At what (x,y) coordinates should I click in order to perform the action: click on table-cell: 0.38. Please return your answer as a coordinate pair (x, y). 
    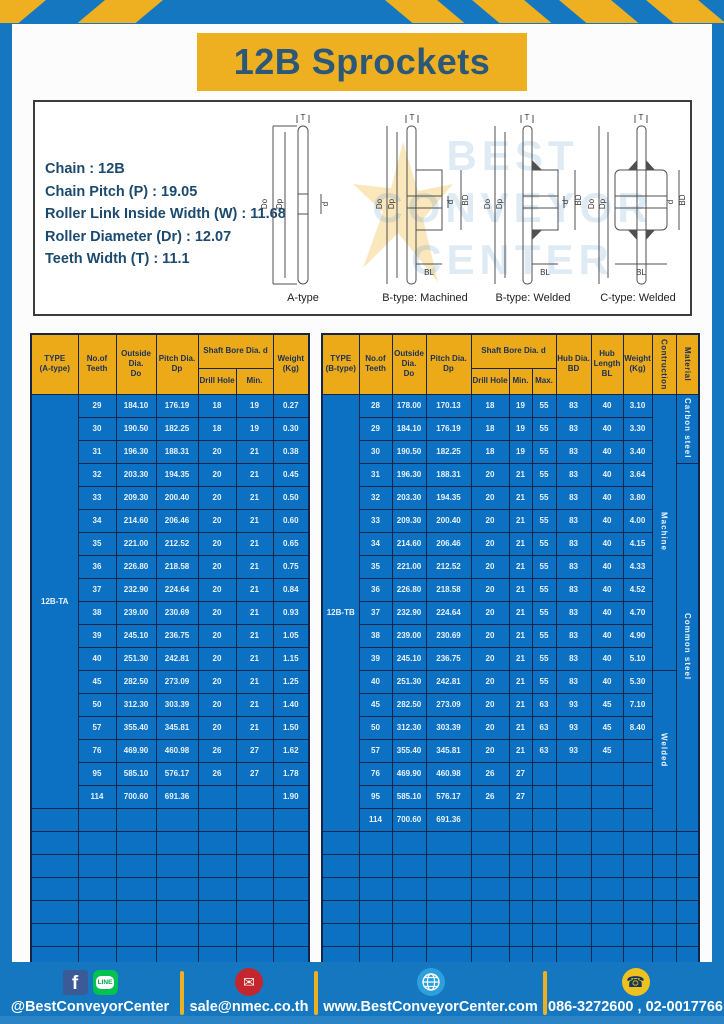
    Looking at the image, I should click on (291, 451).